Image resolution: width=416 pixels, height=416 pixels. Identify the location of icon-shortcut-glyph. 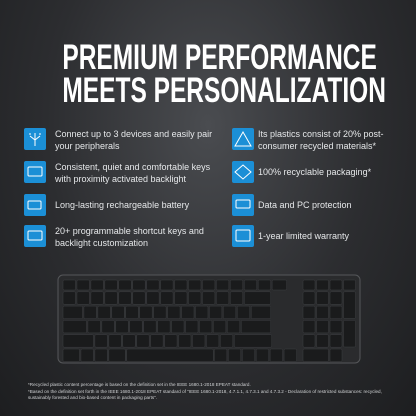
(35, 235).